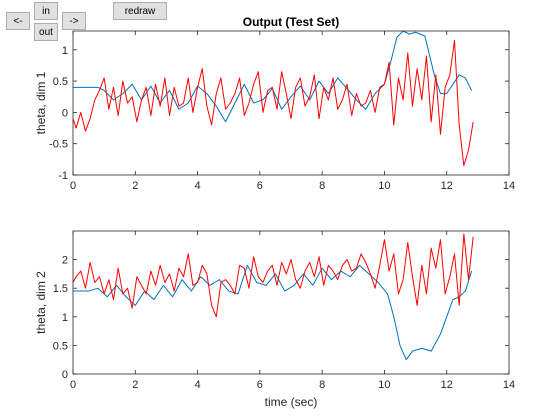 The height and width of the screenshot is (420, 560). Describe the element at coordinates (41, 302) in the screenshot. I see `y-axis-label: theta, dim 2` at that location.